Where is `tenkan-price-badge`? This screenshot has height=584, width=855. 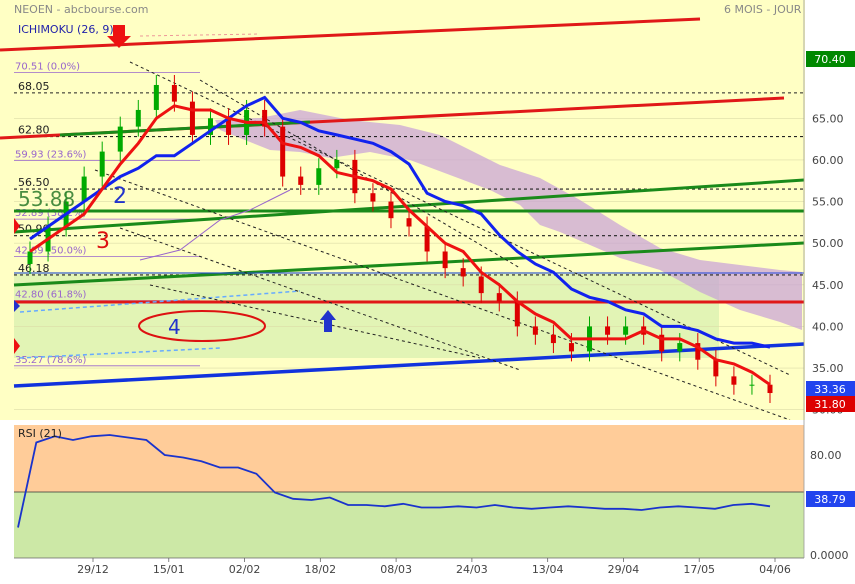
tenkan-price-badge is located at coordinates (830, 404).